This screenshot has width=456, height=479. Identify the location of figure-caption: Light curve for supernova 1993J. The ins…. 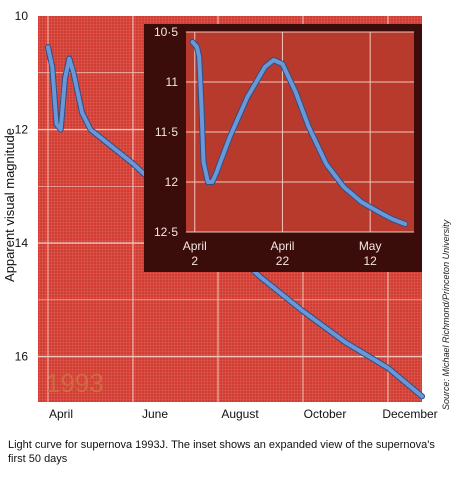
(221, 452).